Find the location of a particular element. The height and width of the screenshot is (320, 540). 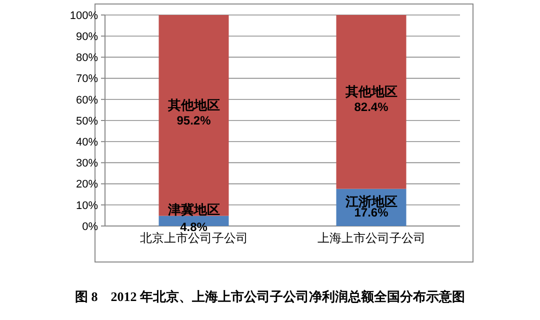

y-tick-label: 30% is located at coordinates (87, 164).